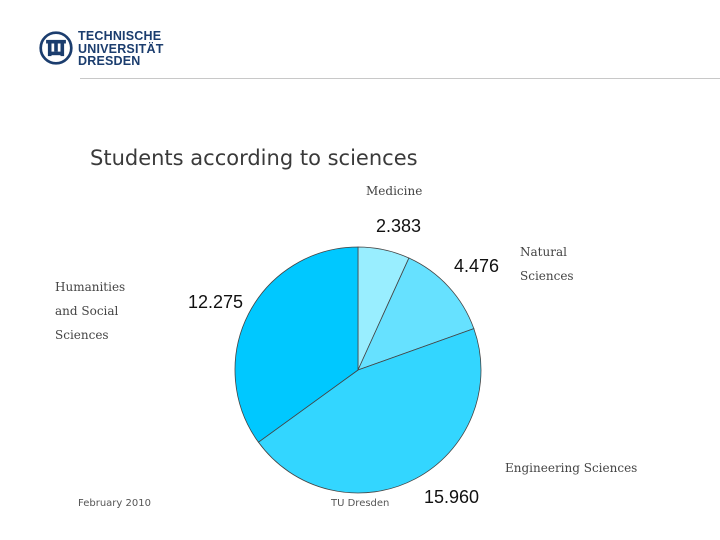  Describe the element at coordinates (109, 61) in the screenshot. I see `university-name-line-3: DRESDEN` at that location.